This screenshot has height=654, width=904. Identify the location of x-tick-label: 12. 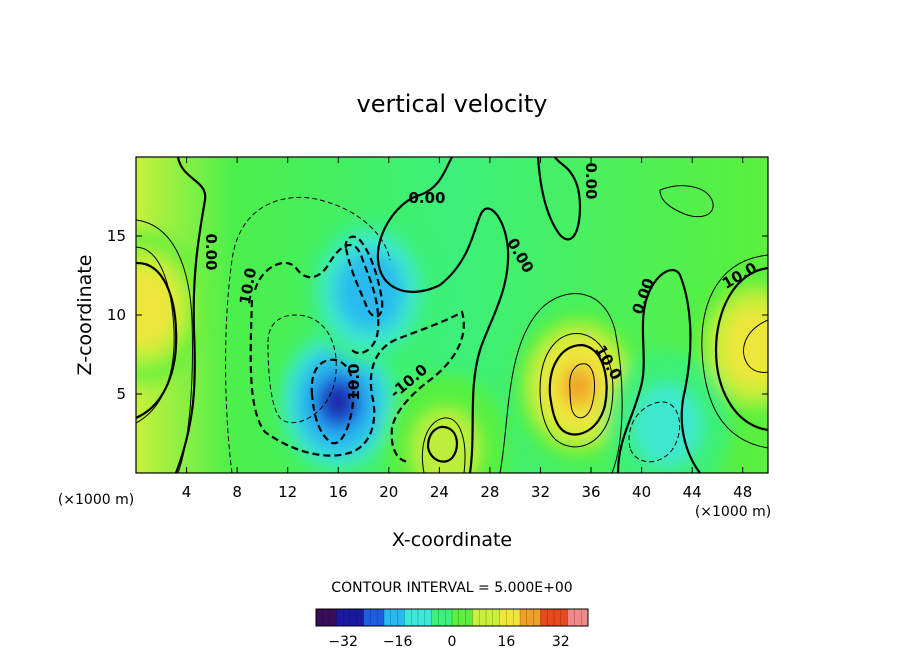
(287, 492).